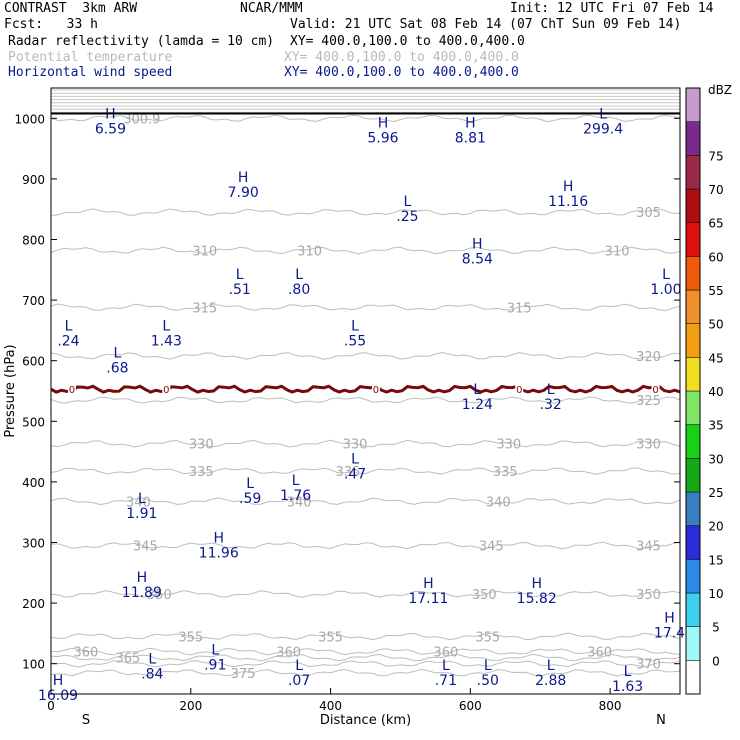 Image resolution: width=740 pixels, height=740 pixels. I want to click on wind-extremum-value: 1.76, so click(295, 496).